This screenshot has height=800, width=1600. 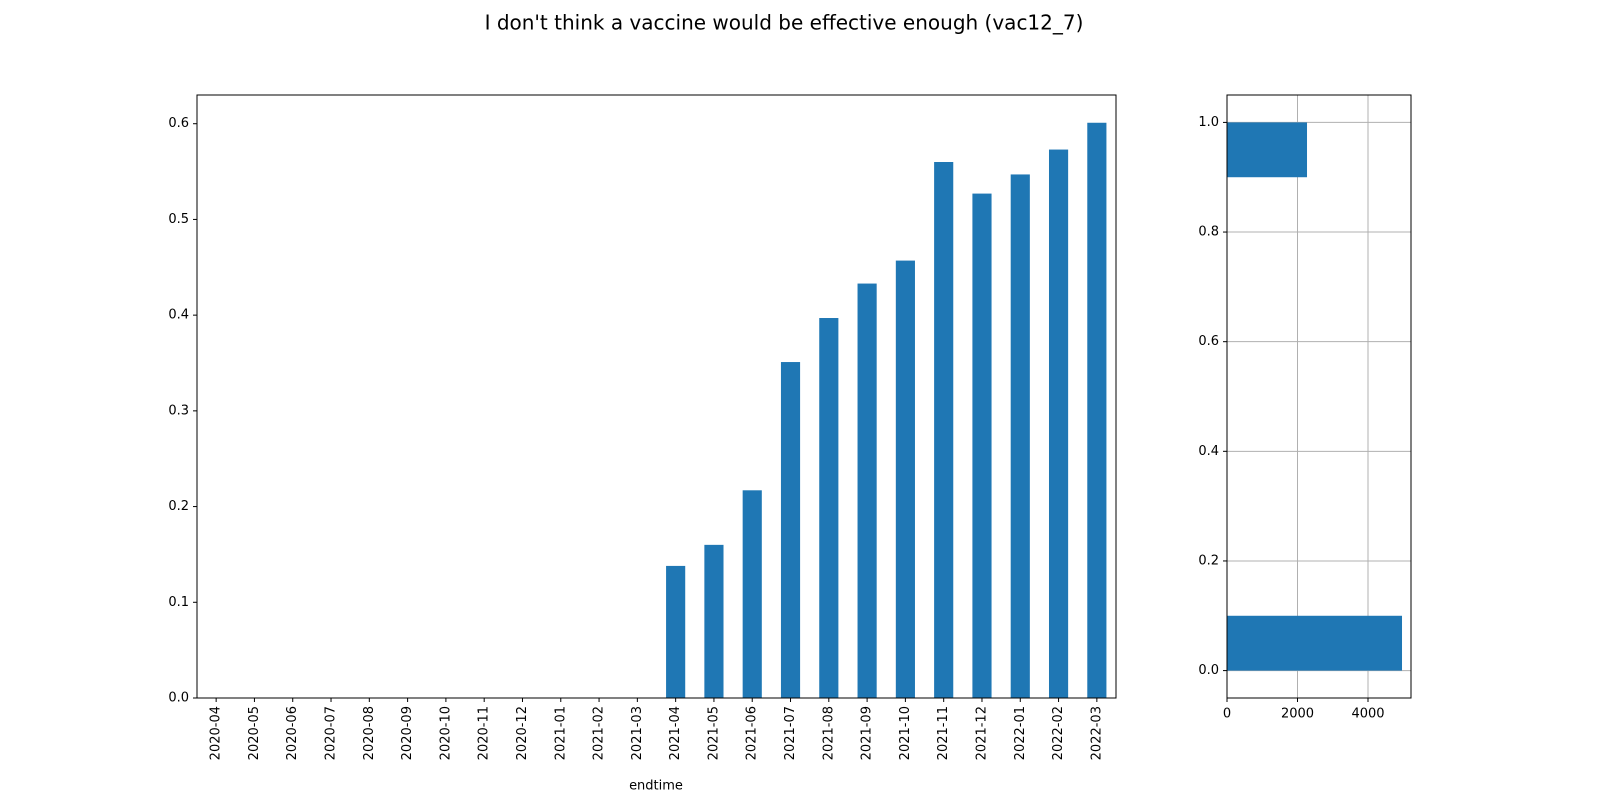 What do you see at coordinates (1208, 122) in the screenshot?
I see `y-tick-label: 1.0` at bounding box center [1208, 122].